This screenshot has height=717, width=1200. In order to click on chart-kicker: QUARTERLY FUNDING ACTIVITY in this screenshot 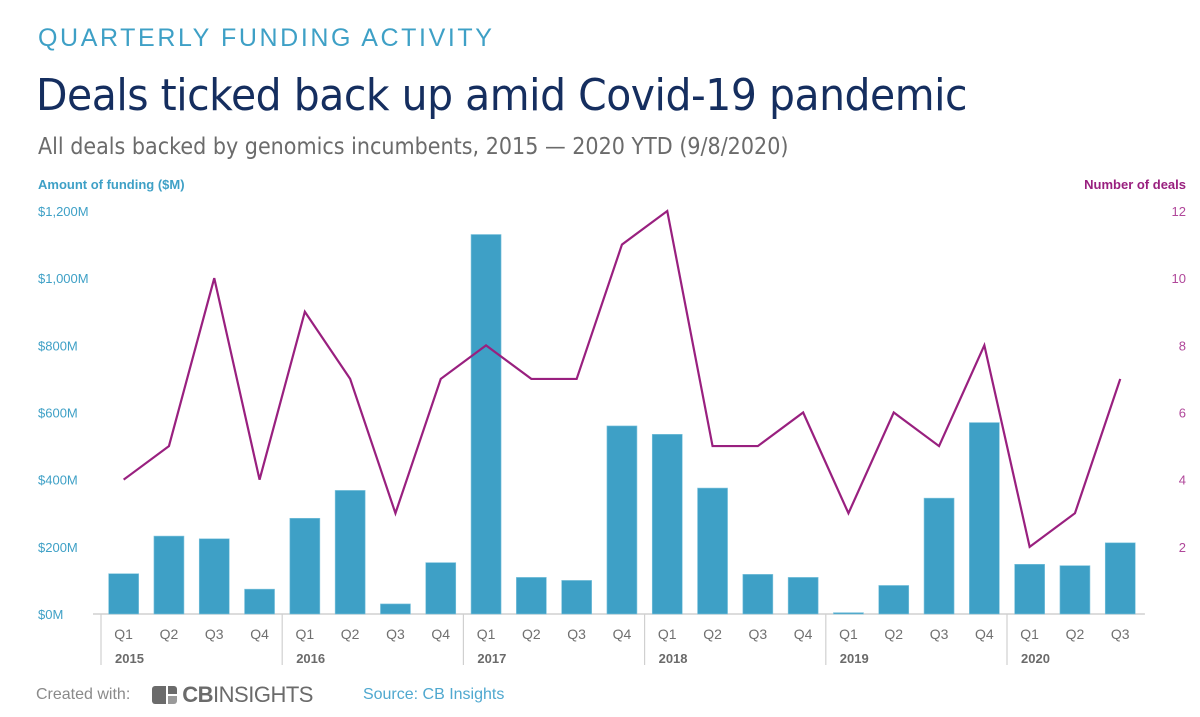, I will do `click(266, 38)`.